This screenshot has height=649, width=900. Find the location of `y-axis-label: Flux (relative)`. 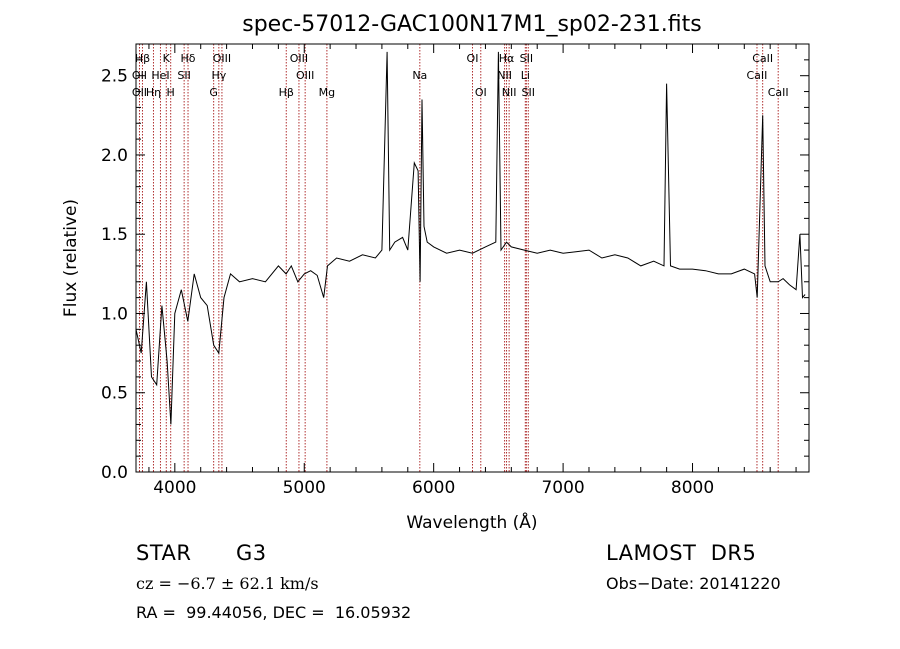

y-axis-label: Flux (relative) is located at coordinates (71, 258).